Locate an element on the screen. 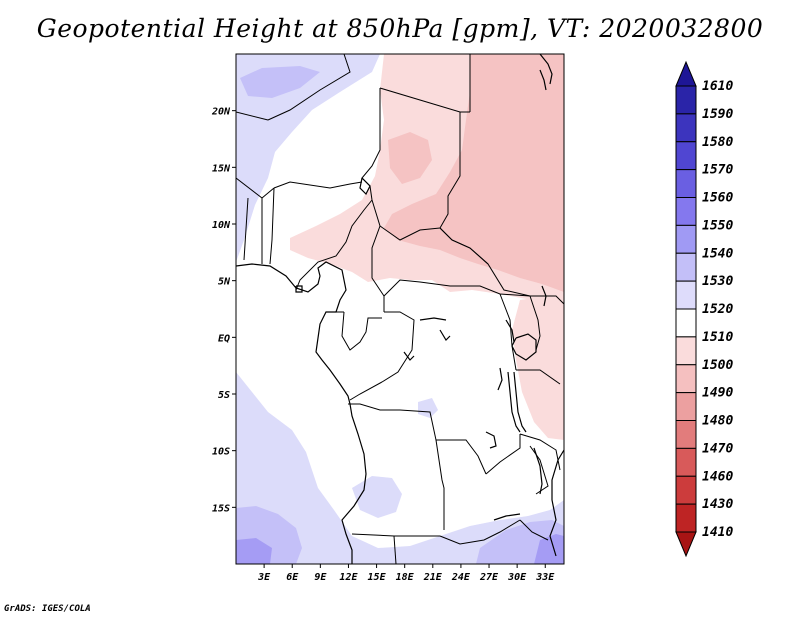 The width and height of the screenshot is (800, 618). colorbar-label: 1550 is located at coordinates (717, 225).